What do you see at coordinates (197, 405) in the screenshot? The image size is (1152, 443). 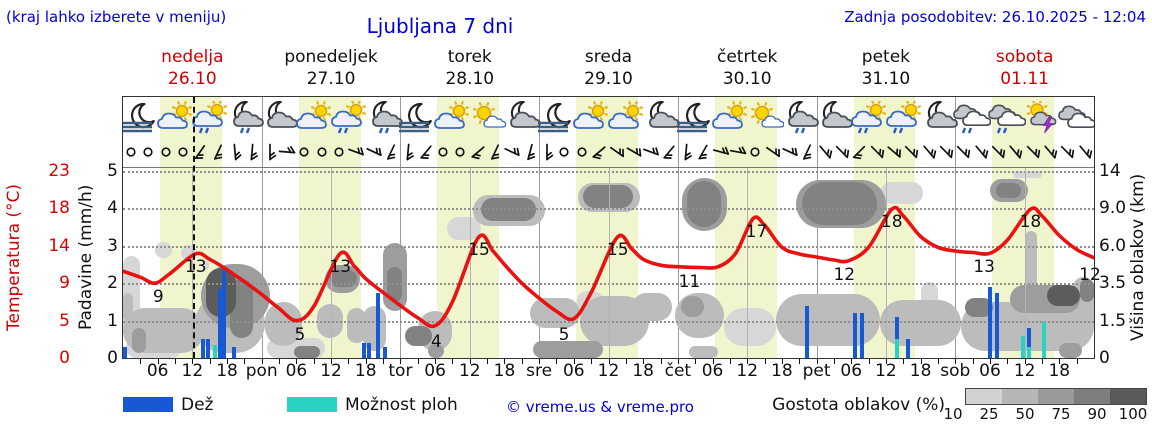 I see `rain-legend-label: Dež` at bounding box center [197, 405].